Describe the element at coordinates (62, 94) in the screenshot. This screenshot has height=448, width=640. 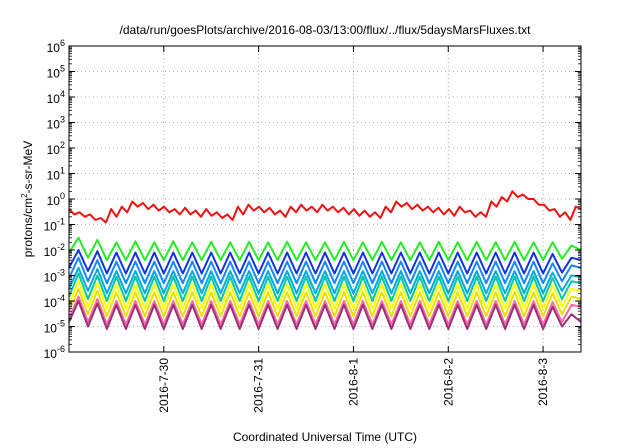
I see `y-tick-label-exponent: 4` at that location.